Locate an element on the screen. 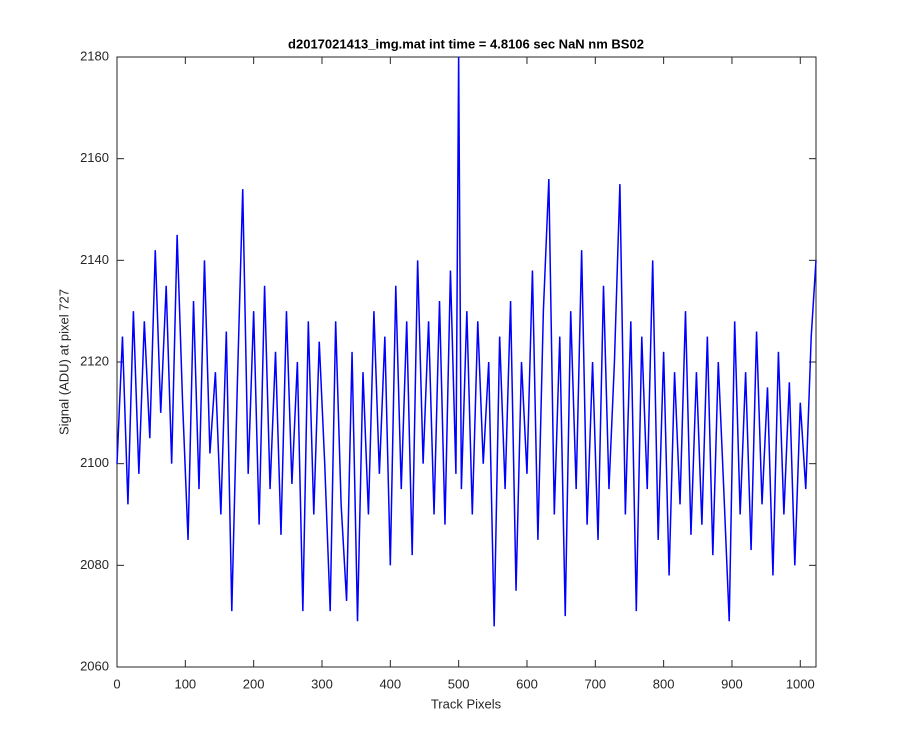 Image resolution: width=900 pixels, height=750 pixels. x-tick-label: 100 is located at coordinates (185, 683).